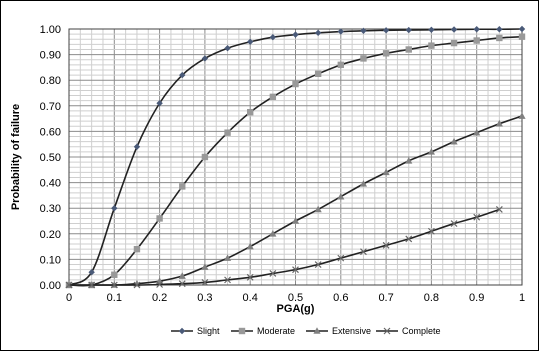 This screenshot has width=539, height=352. Describe the element at coordinates (159, 298) in the screenshot. I see `x-tick-label: 0.2` at that location.